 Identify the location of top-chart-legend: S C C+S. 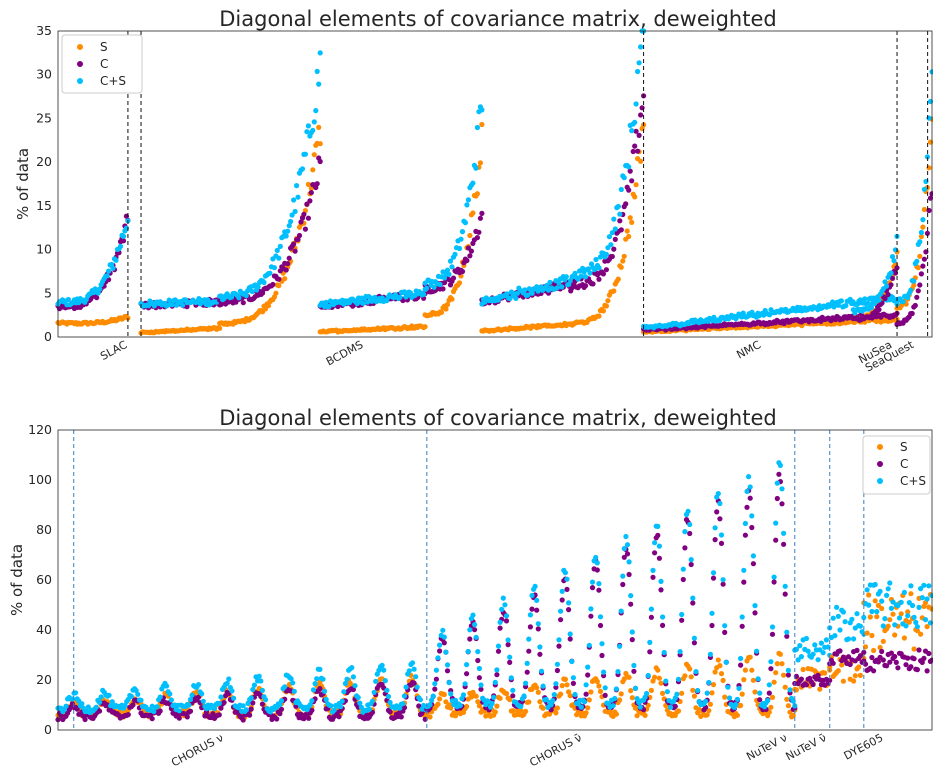
(102, 64).